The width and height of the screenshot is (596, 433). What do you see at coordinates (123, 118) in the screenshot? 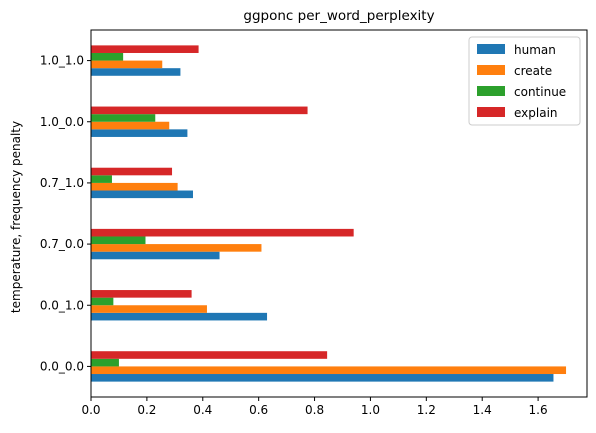
I see `bar-continue-1.0_0.0` at bounding box center [123, 118].